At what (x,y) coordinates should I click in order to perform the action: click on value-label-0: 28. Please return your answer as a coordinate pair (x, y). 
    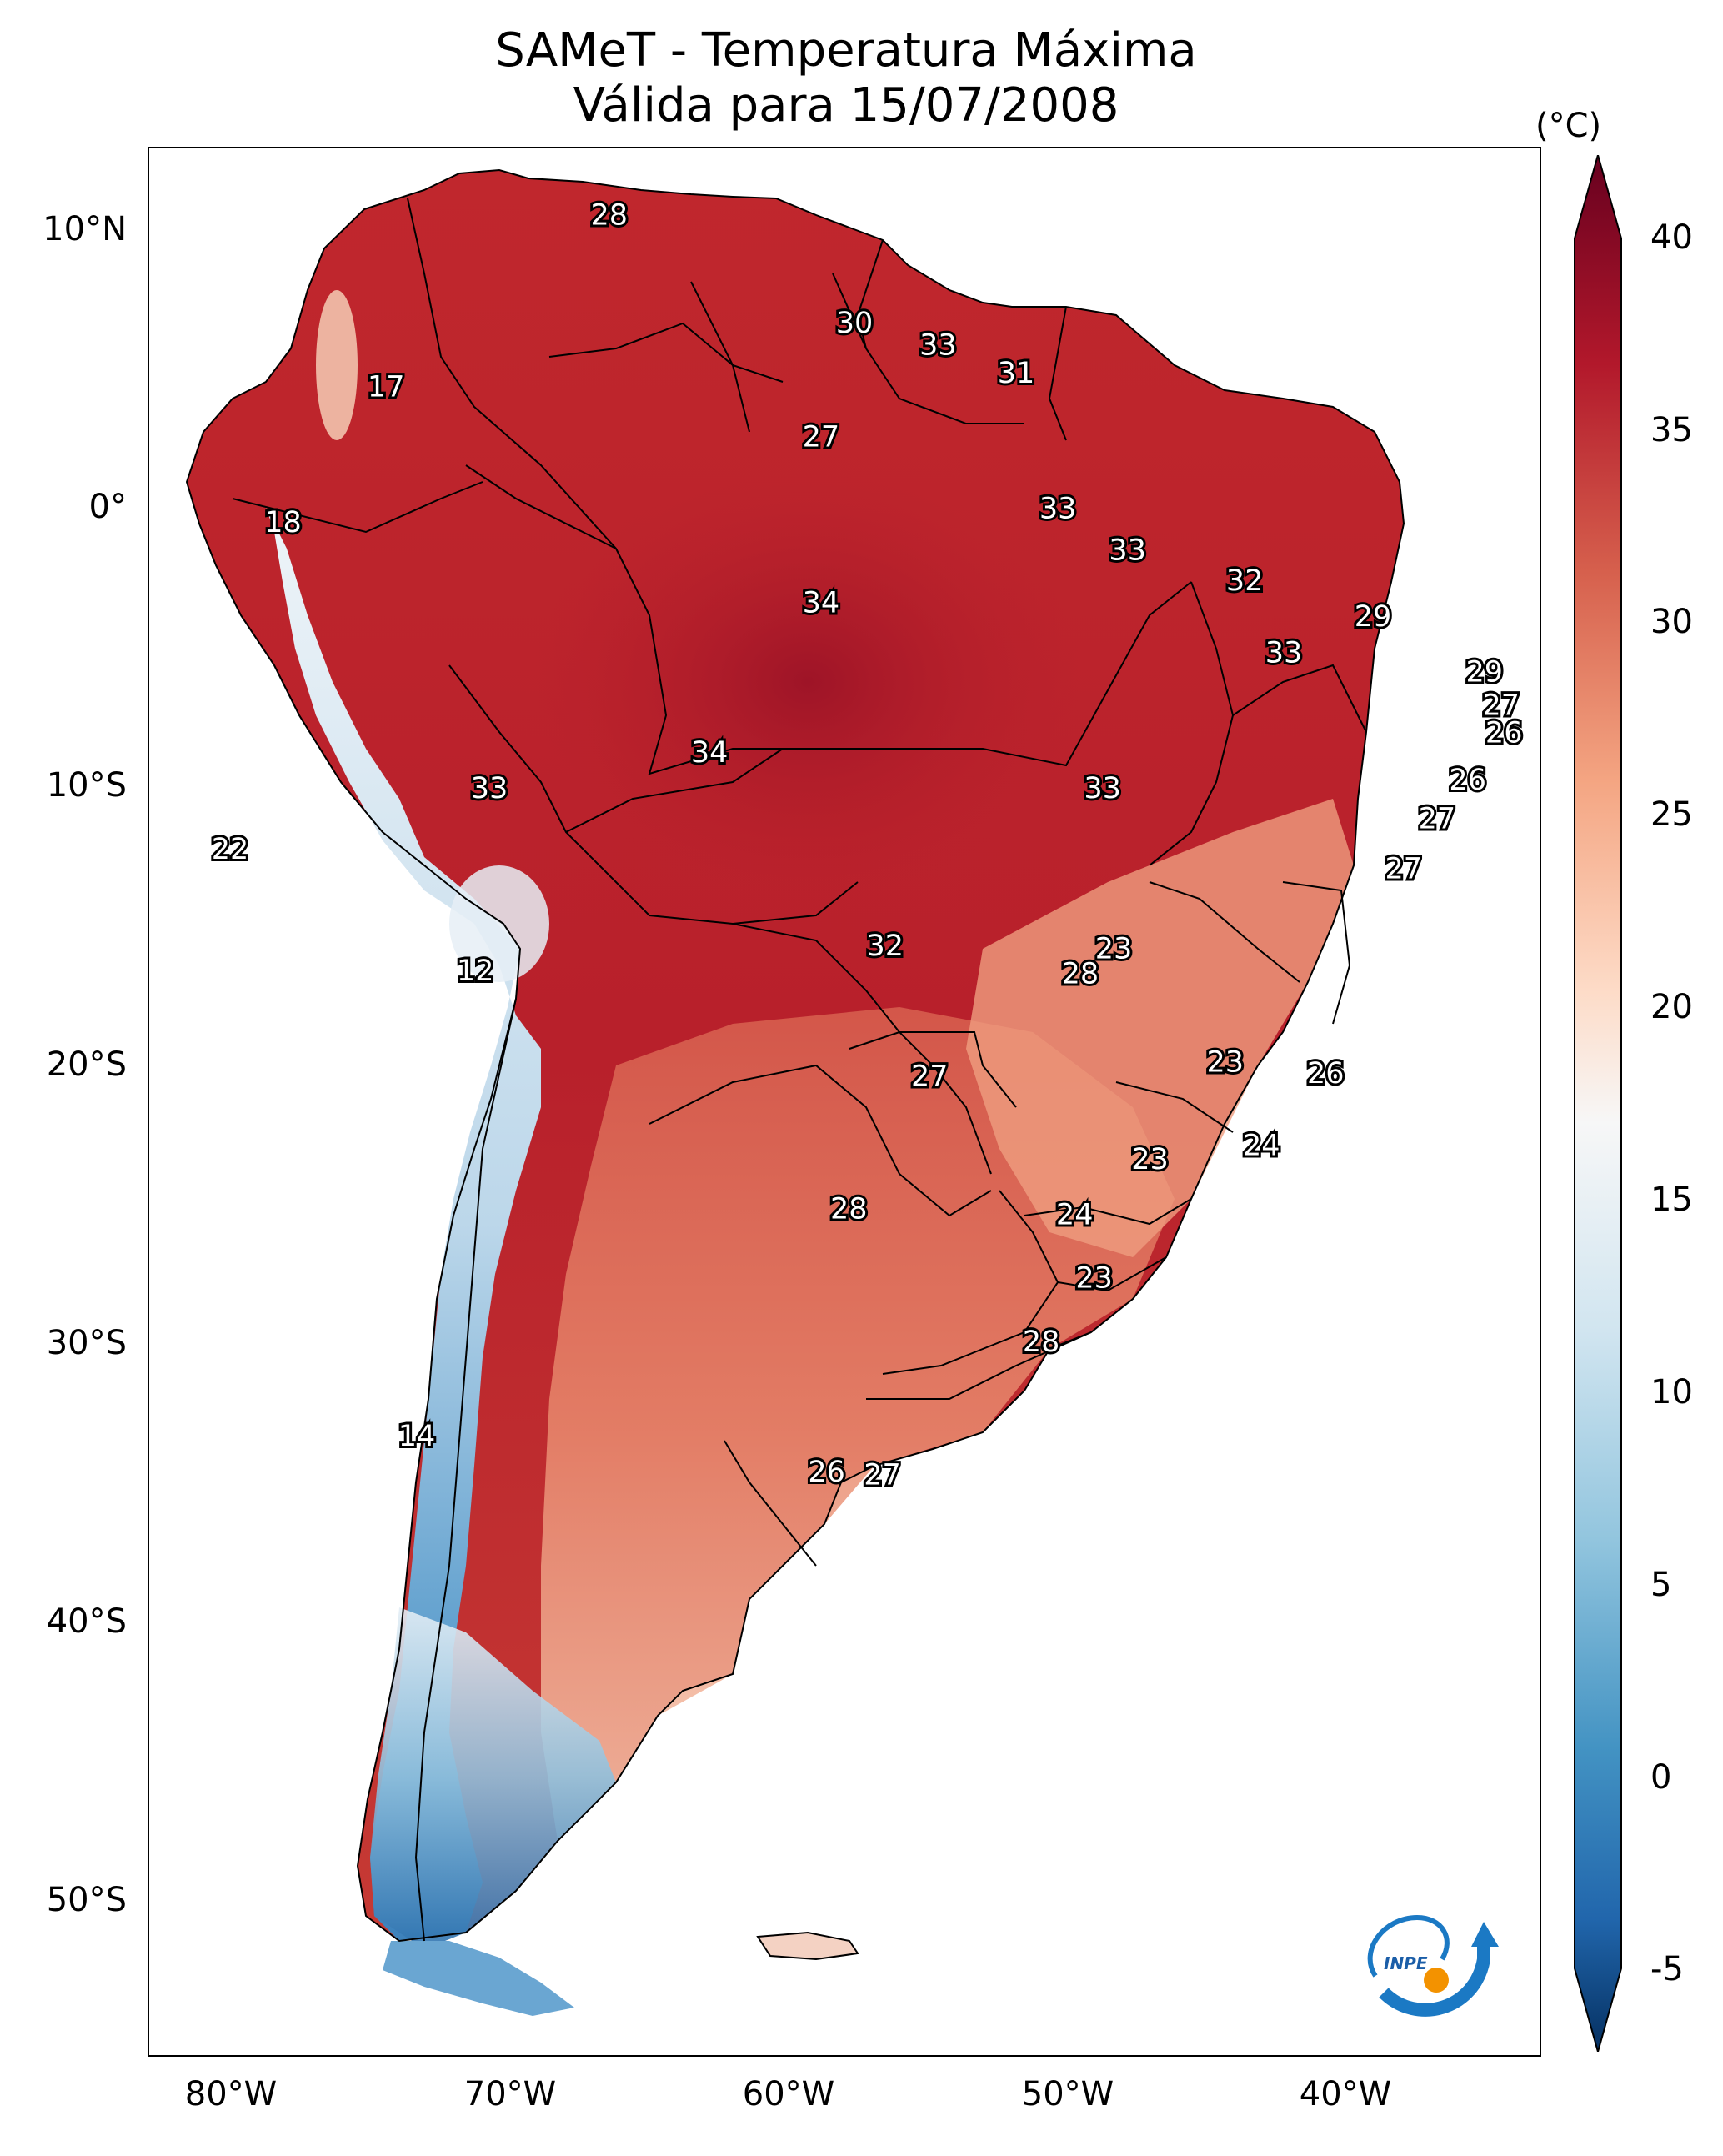
    Looking at the image, I should click on (610, 216).